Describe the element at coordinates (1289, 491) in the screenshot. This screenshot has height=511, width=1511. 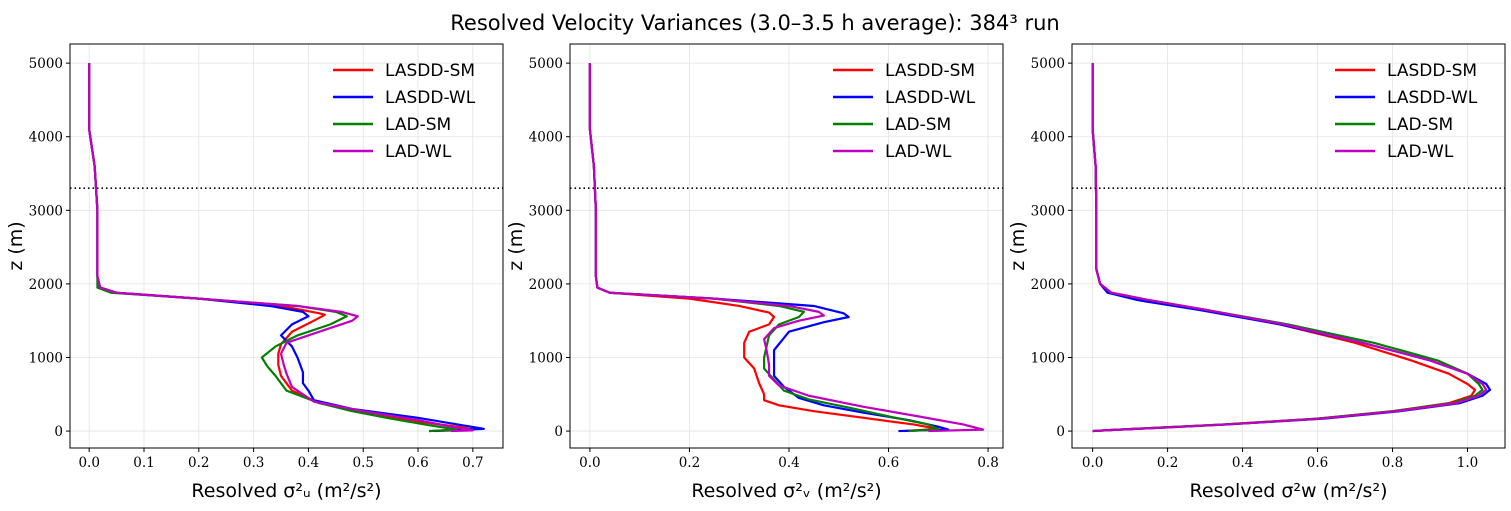
I see `x-axis-label: Resolved σ²w (m²/s²)` at that location.